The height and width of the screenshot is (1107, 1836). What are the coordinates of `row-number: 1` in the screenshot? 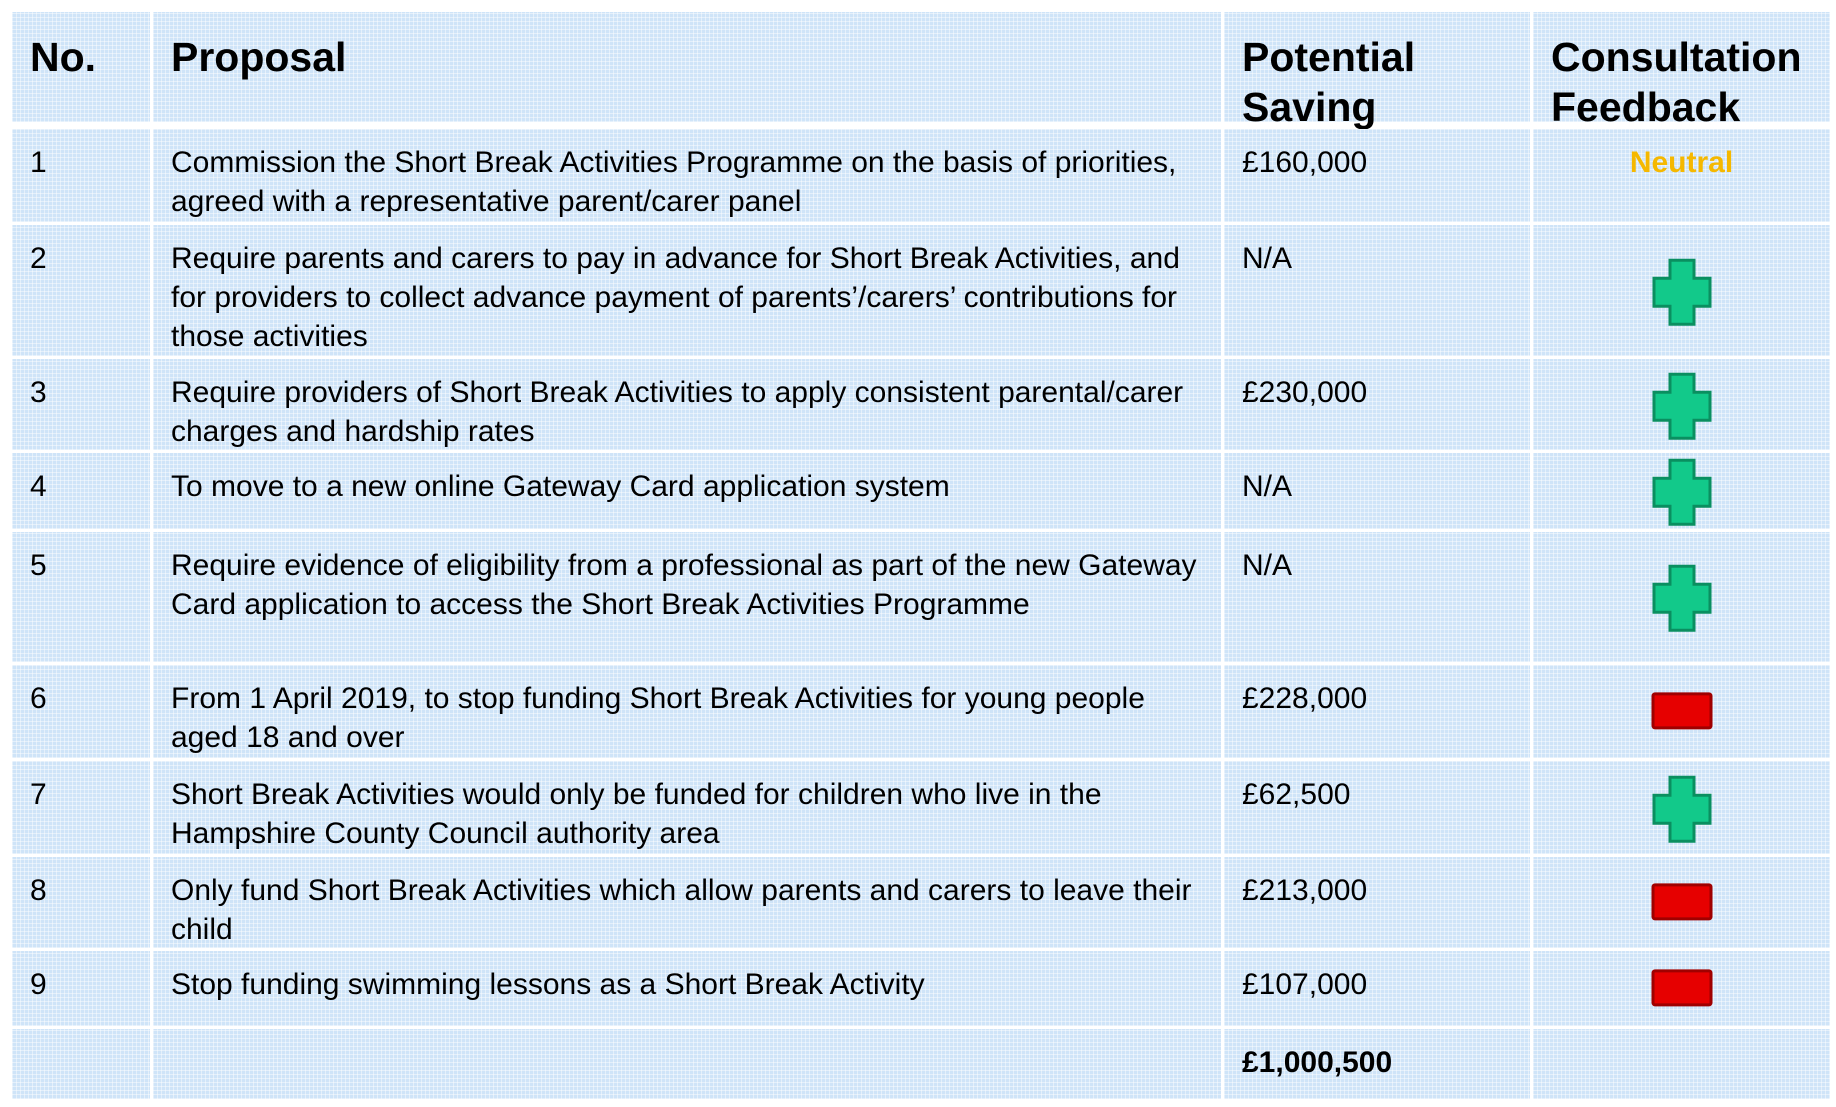 It's located at (81, 175).